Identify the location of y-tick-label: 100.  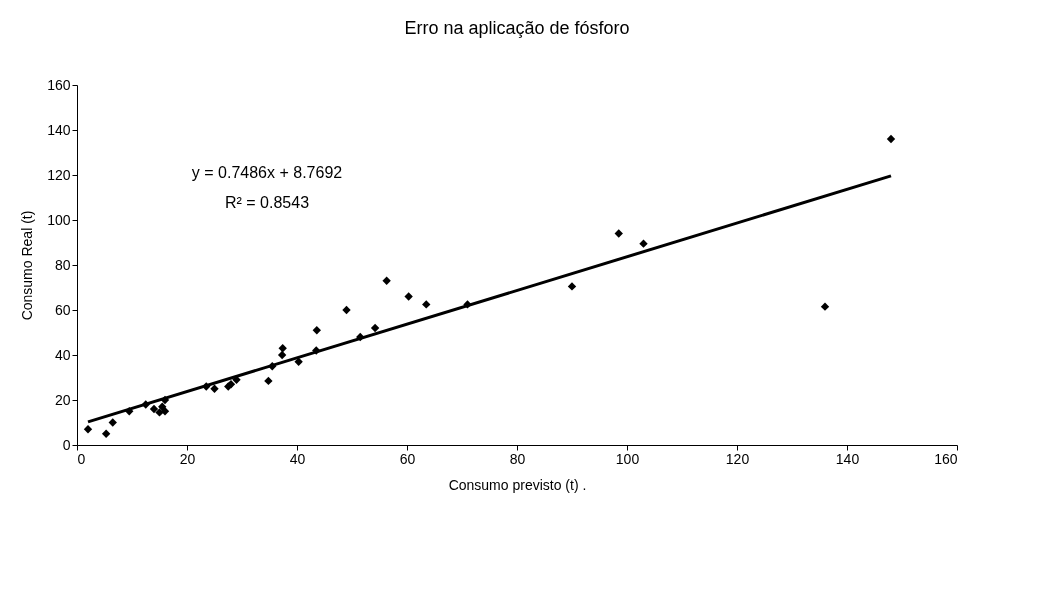
(59, 219).